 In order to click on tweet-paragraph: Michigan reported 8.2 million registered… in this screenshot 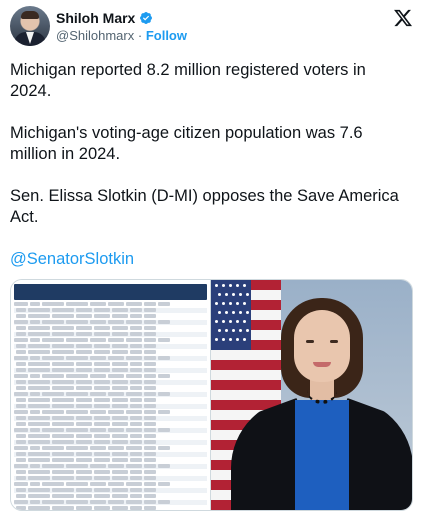, I will do `click(188, 80)`.